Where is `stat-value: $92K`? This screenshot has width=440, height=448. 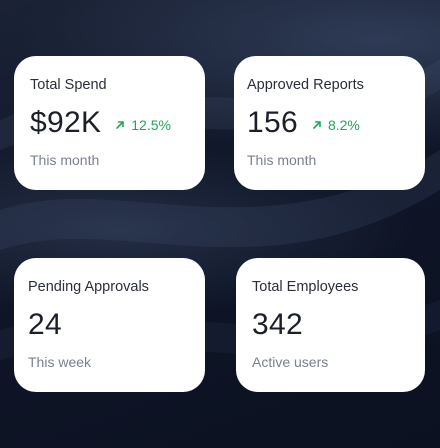
stat-value: $92K is located at coordinates (66, 122).